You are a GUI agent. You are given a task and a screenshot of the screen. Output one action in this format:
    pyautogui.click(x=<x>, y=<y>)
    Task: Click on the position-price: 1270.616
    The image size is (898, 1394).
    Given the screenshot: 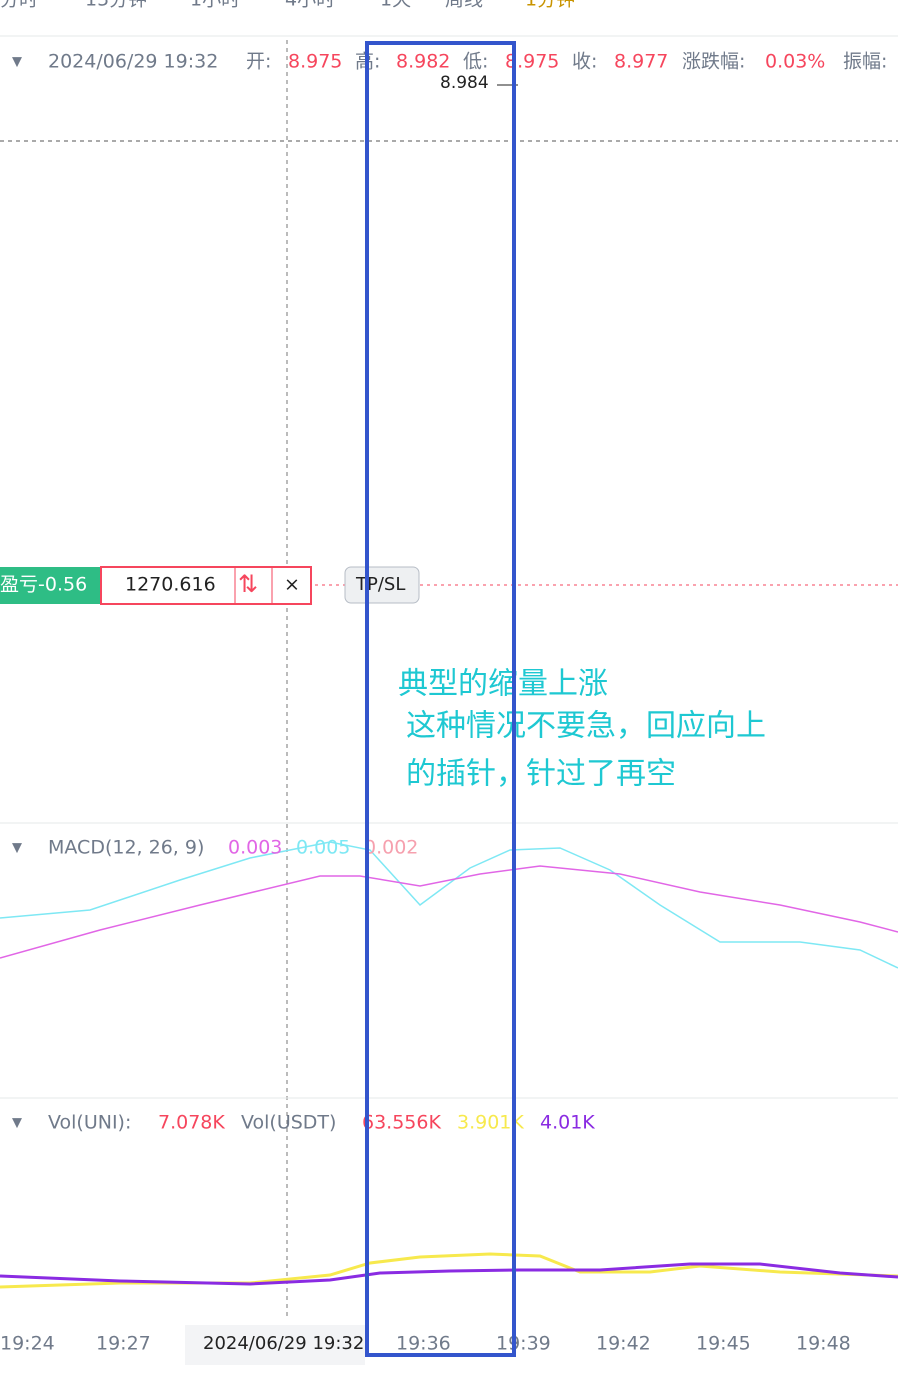 What is the action you would take?
    pyautogui.click(x=170, y=585)
    